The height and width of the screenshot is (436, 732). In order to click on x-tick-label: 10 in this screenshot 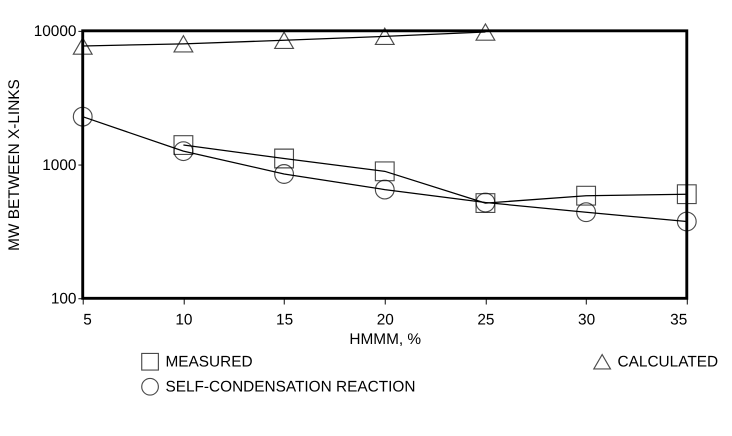, I will do `click(183, 320)`.